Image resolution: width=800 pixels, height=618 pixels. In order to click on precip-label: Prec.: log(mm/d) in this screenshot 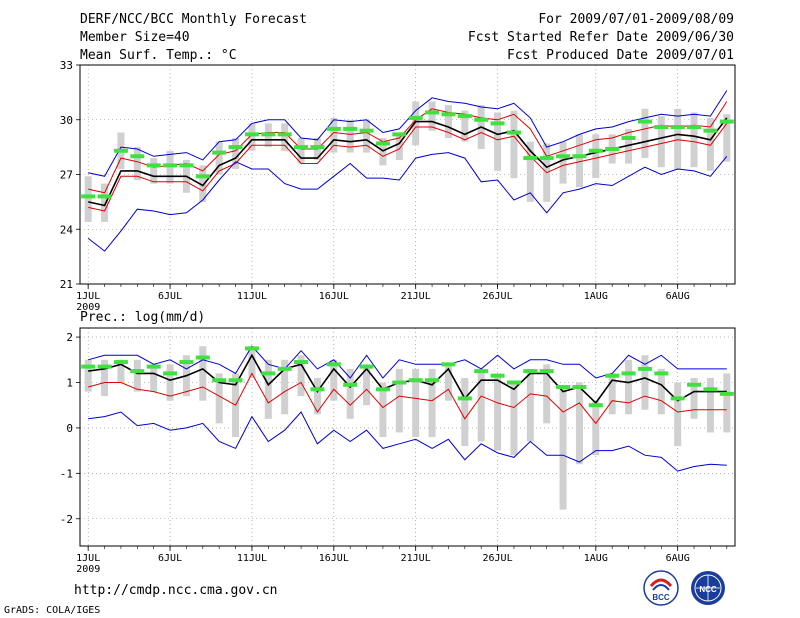, I will do `click(143, 317)`.